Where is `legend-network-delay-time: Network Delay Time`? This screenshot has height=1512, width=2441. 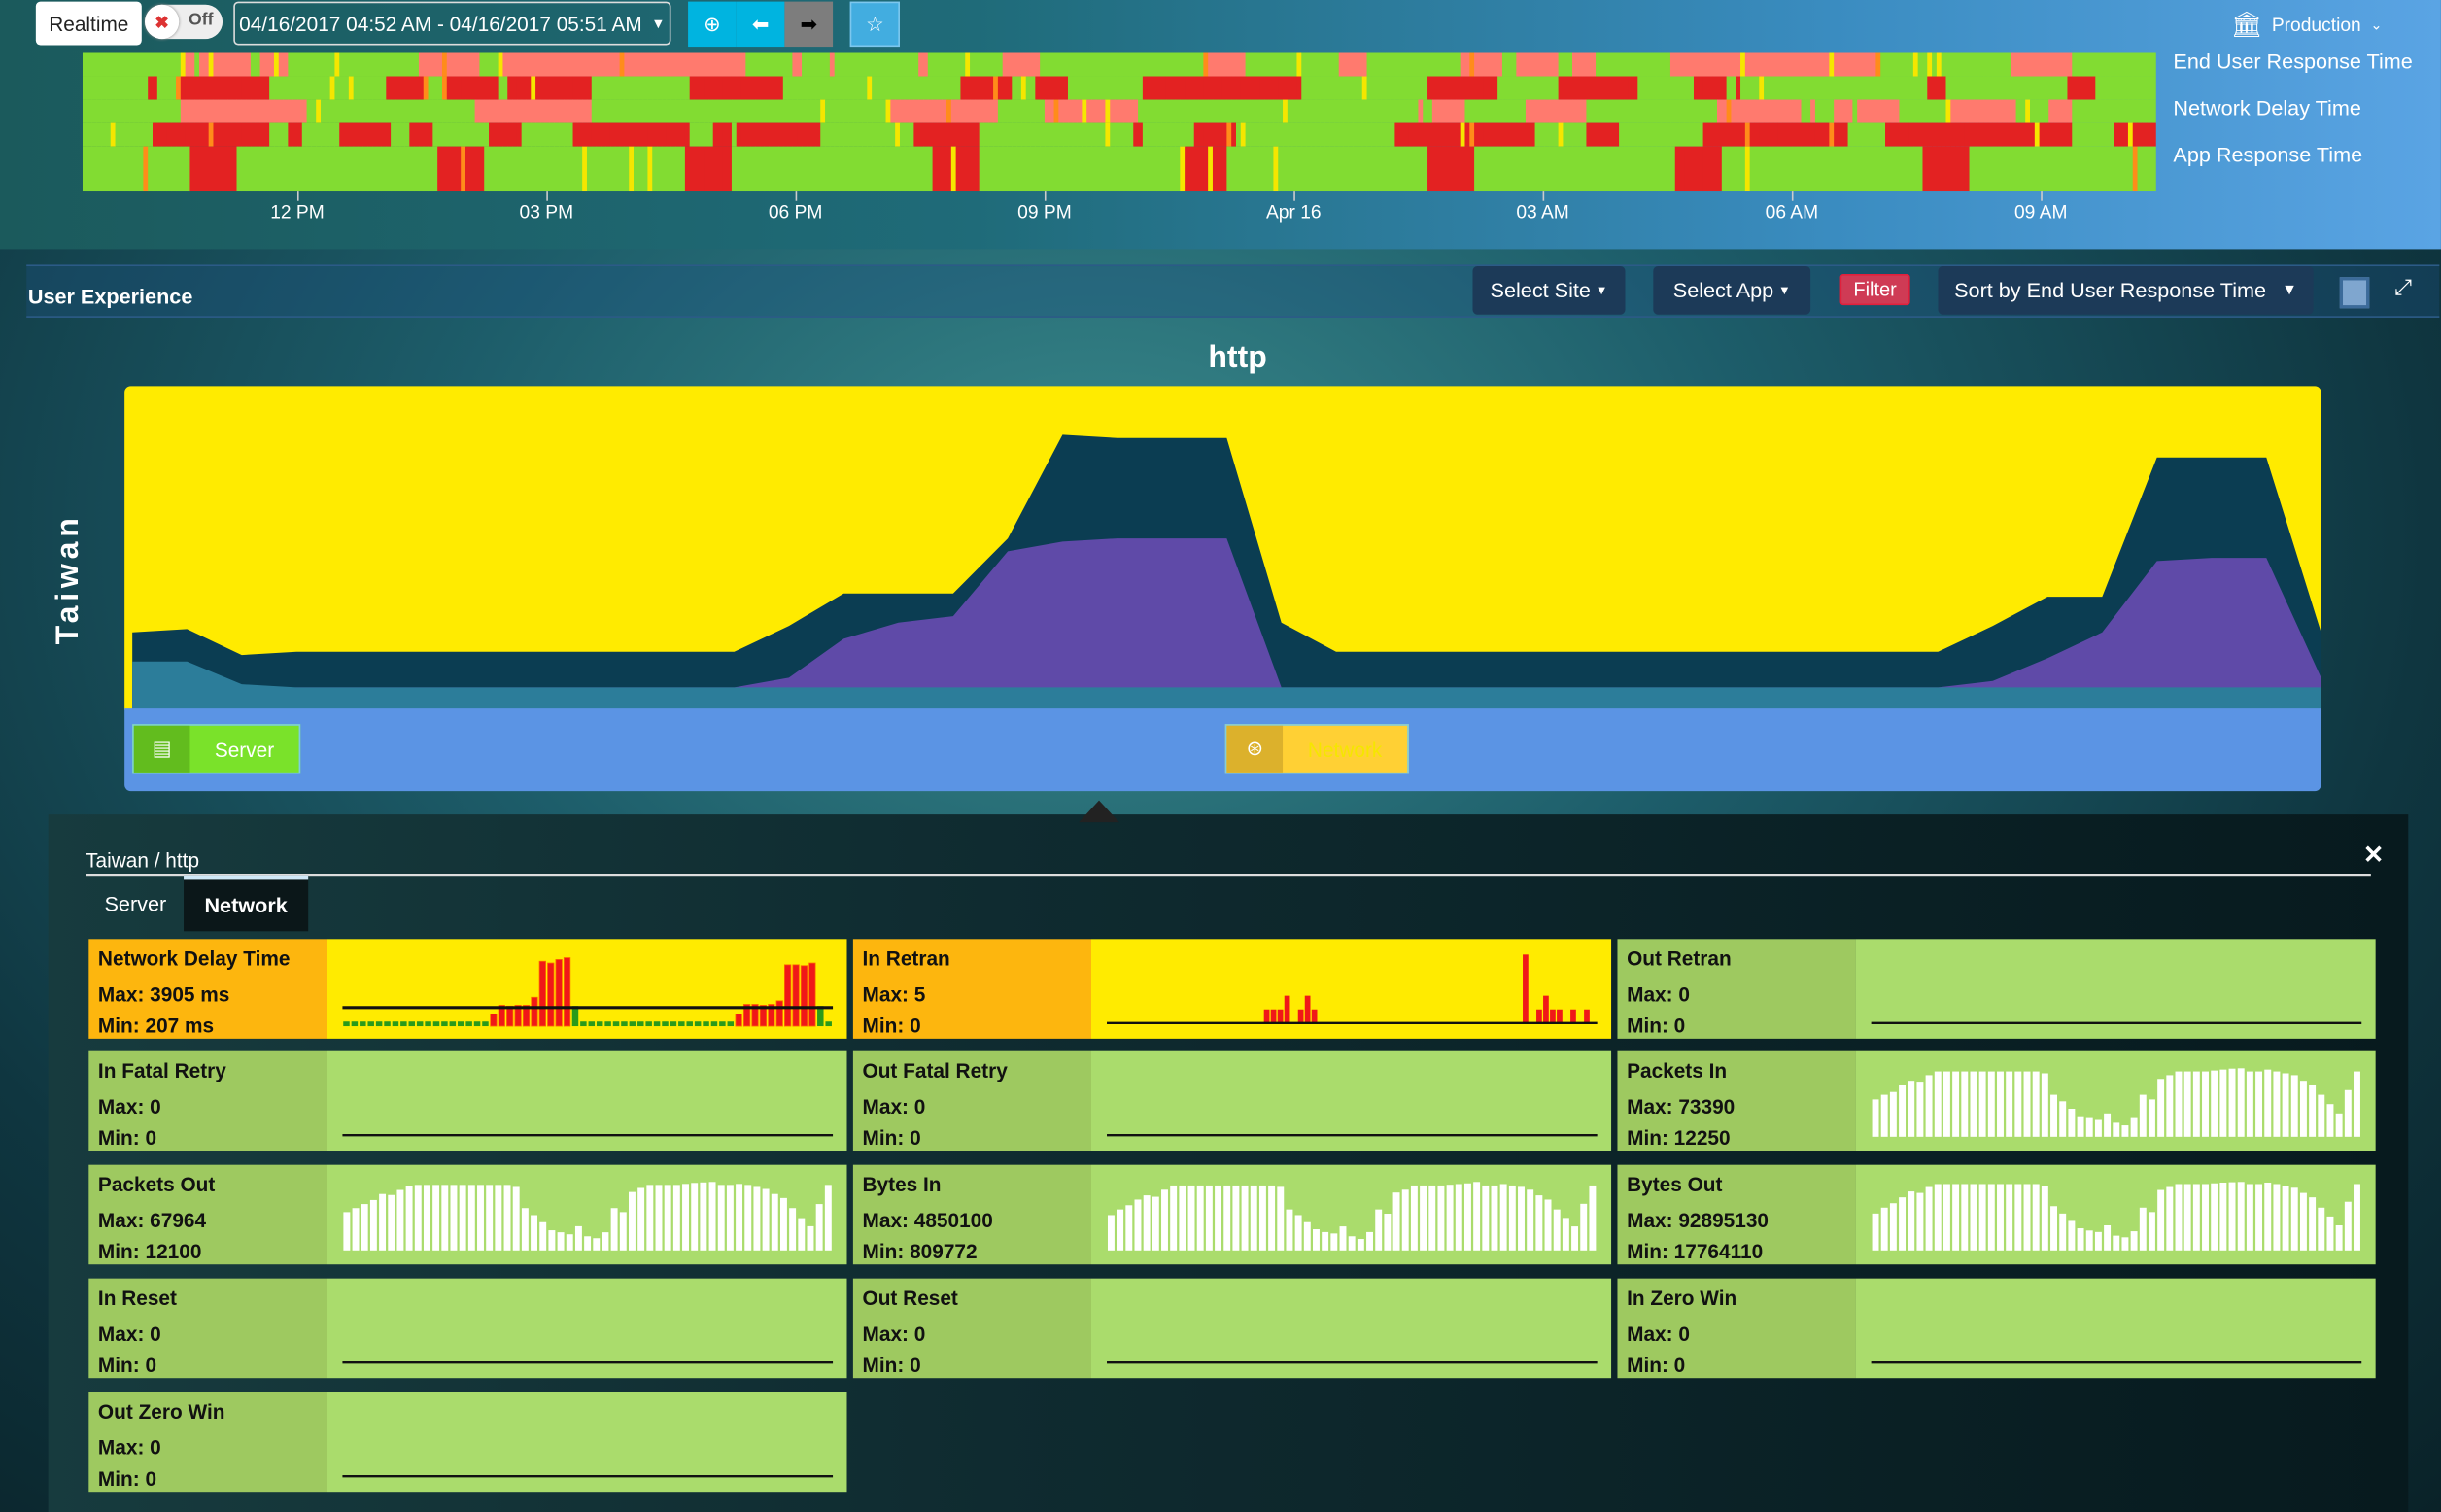
legend-network-delay-time: Network Delay Time is located at coordinates (2267, 108).